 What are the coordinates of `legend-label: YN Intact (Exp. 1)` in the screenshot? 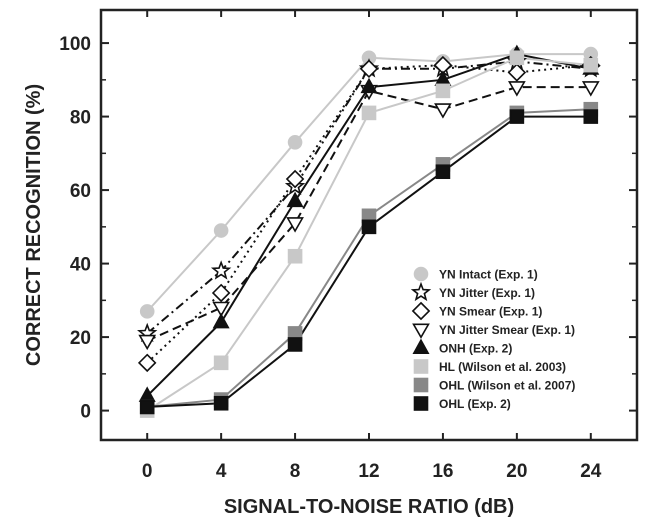 It's located at (488, 275).